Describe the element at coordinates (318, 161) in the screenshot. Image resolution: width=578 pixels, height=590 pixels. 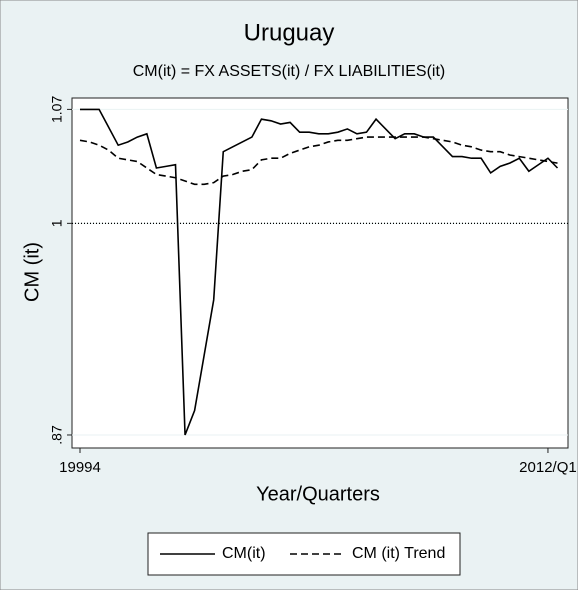
I see `data-line` at that location.